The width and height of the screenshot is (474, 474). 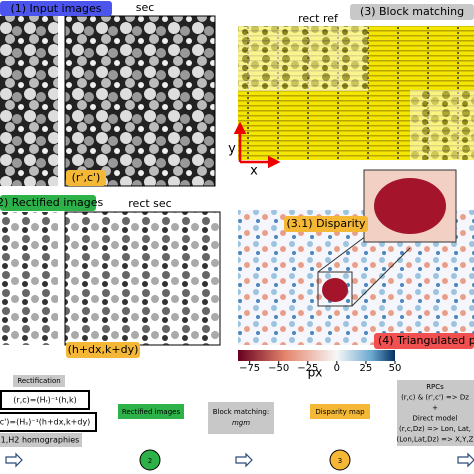 I want to click on tick-label: −25, so click(x=307, y=368).